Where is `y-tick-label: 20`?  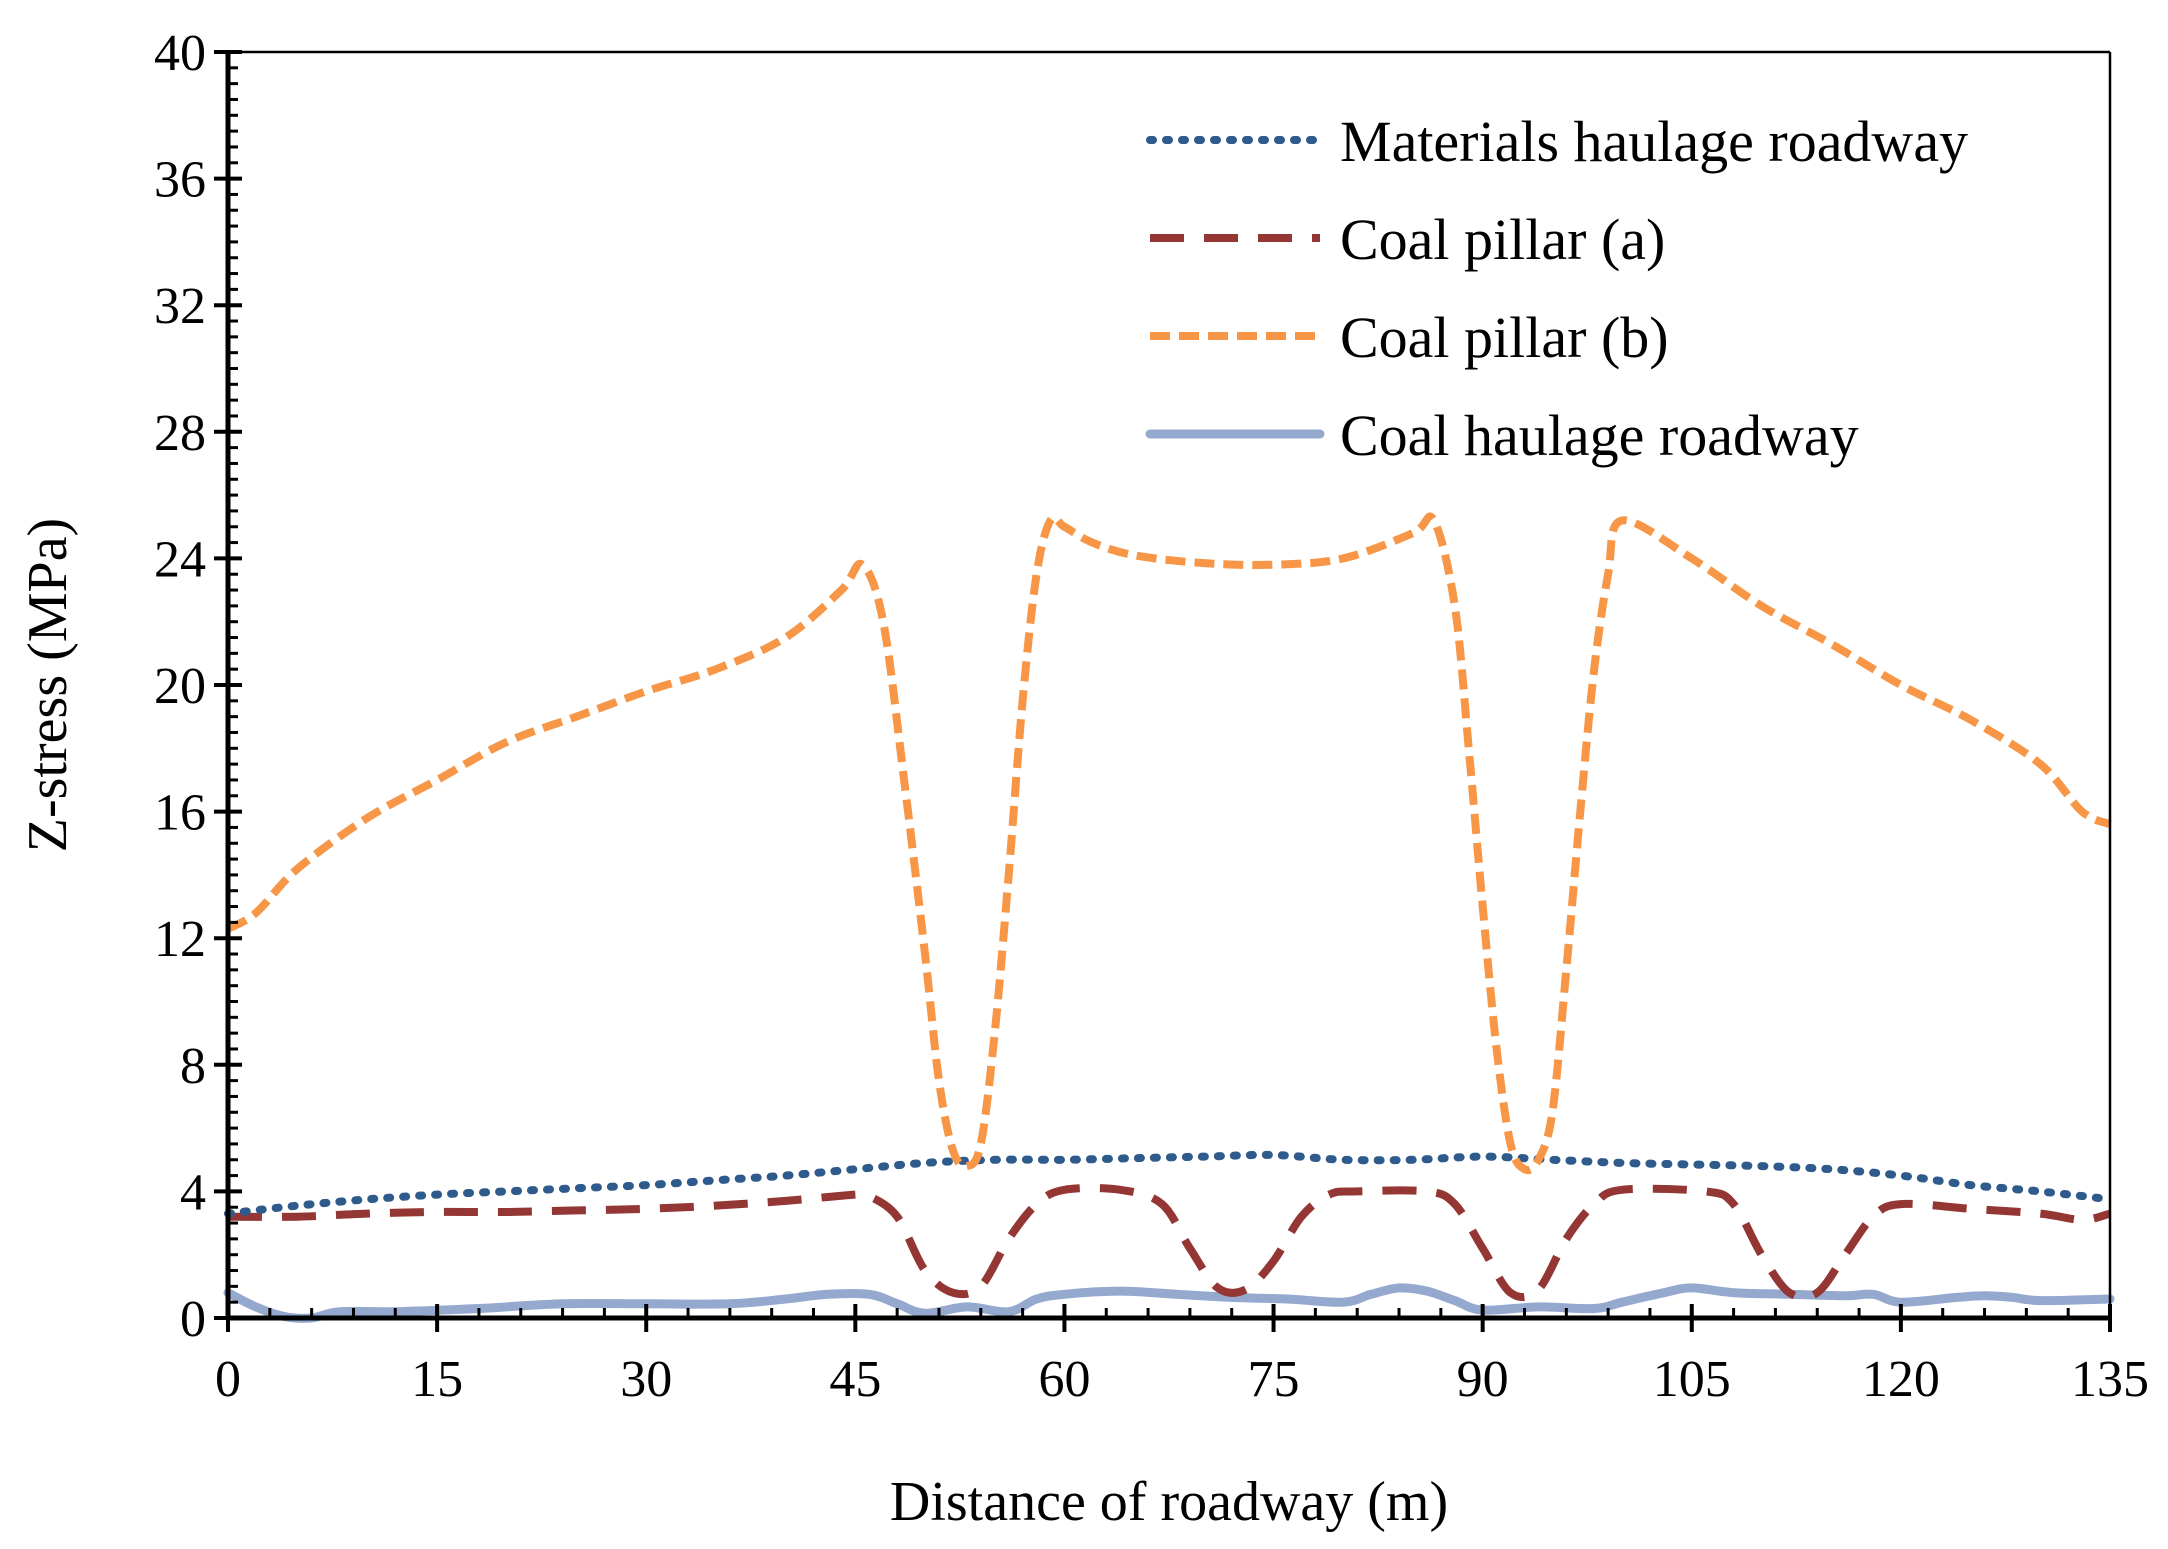
y-tick-label: 20 is located at coordinates (180, 686).